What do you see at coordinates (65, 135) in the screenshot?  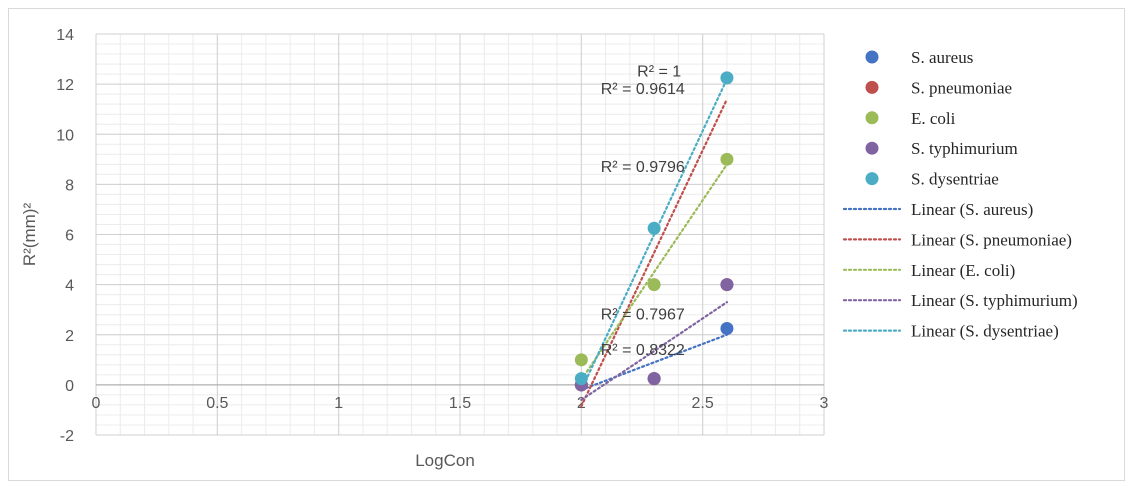 I see `y-tick-label: 10` at bounding box center [65, 135].